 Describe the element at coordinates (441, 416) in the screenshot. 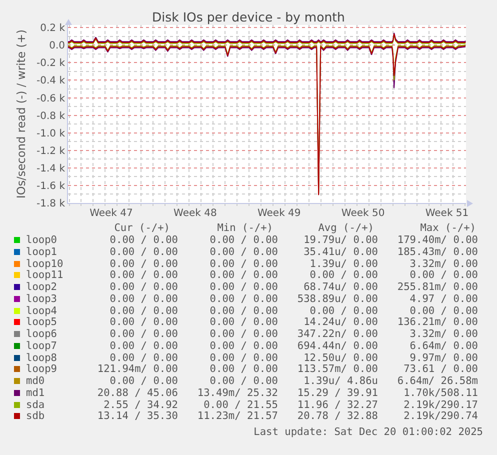

I see `text: 2.19k/290.74` at that location.